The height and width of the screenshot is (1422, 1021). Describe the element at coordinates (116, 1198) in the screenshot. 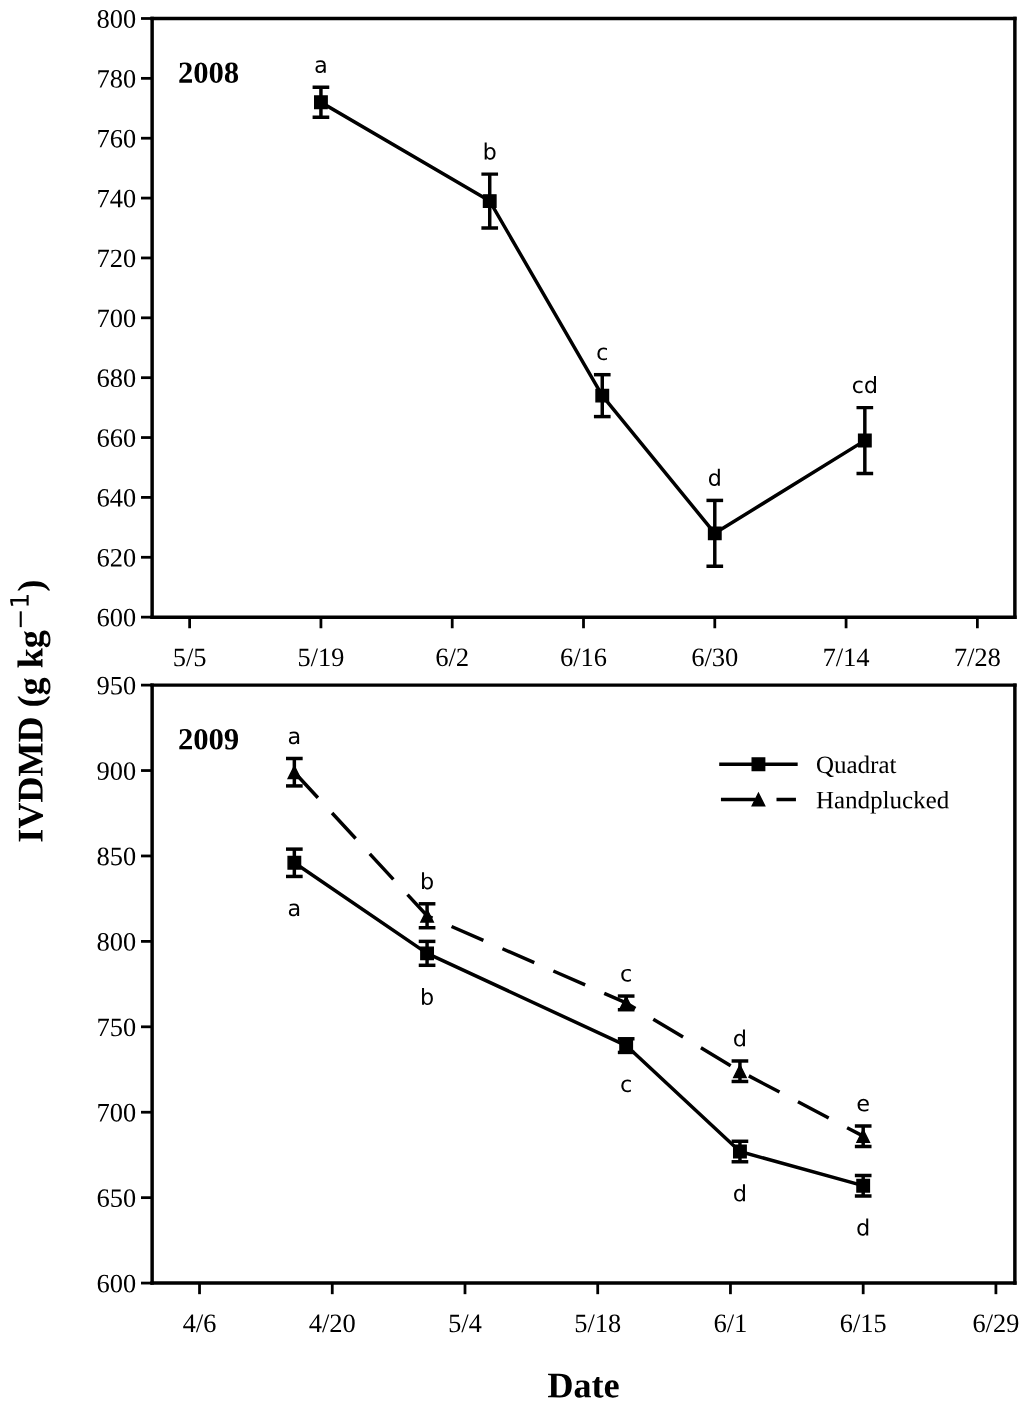

I see `y-tick-label: 650` at that location.